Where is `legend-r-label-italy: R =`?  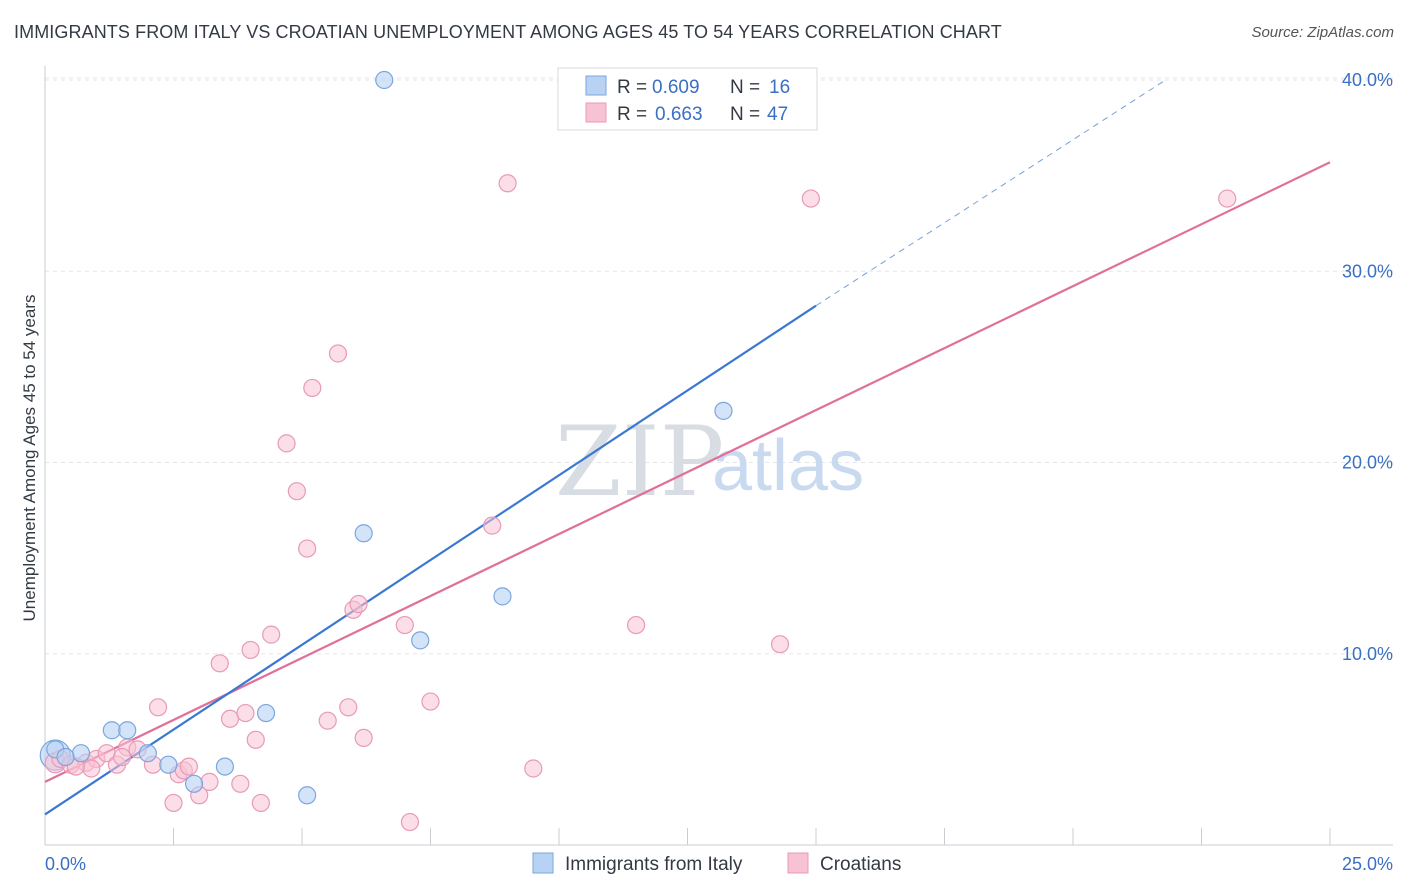 legend-r-label-italy: R = is located at coordinates (632, 87).